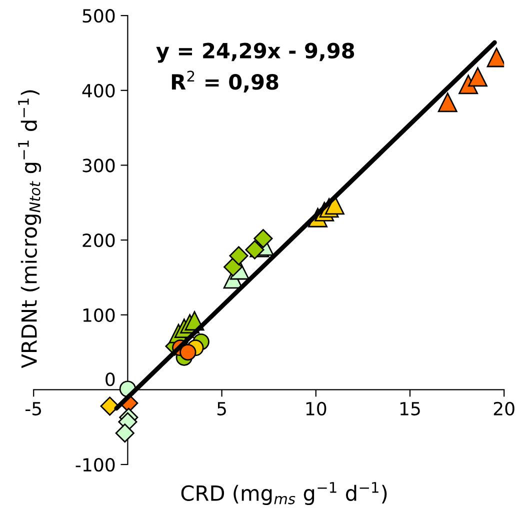 The width and height of the screenshot is (517, 519). I want to click on x-tick-label: 5, so click(221, 409).